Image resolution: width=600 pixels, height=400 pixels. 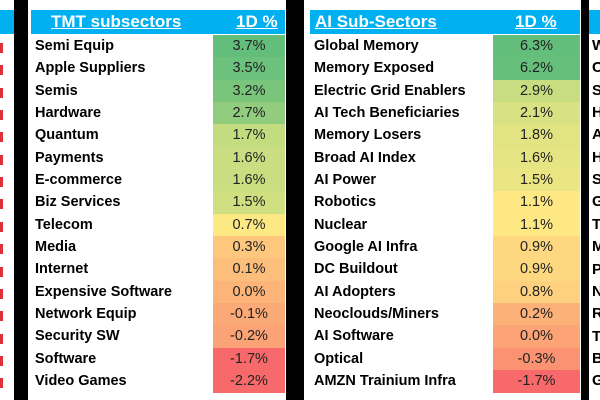 What do you see at coordinates (536, 46) in the screenshot?
I see `ai-row-value: 6.3%` at bounding box center [536, 46].